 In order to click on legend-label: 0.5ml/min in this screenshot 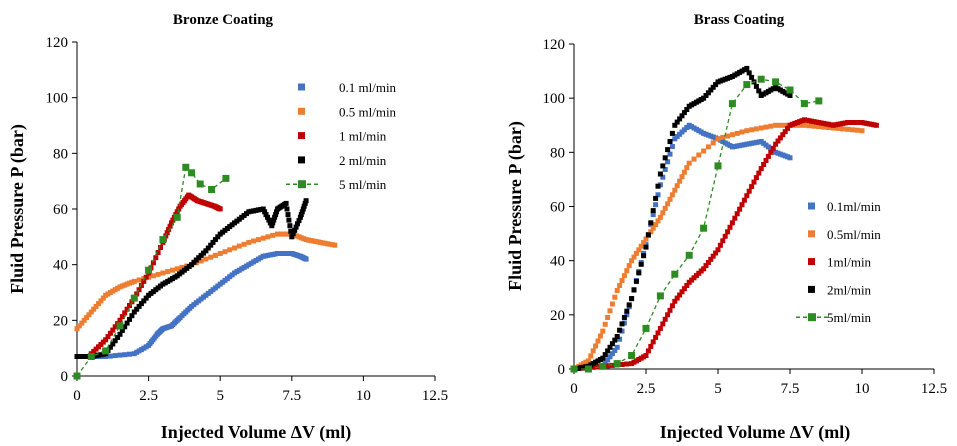, I will do `click(854, 234)`.